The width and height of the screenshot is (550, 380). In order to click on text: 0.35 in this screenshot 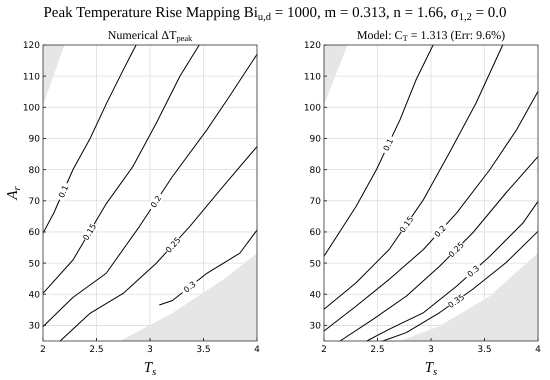, I will do `click(456, 301)`.